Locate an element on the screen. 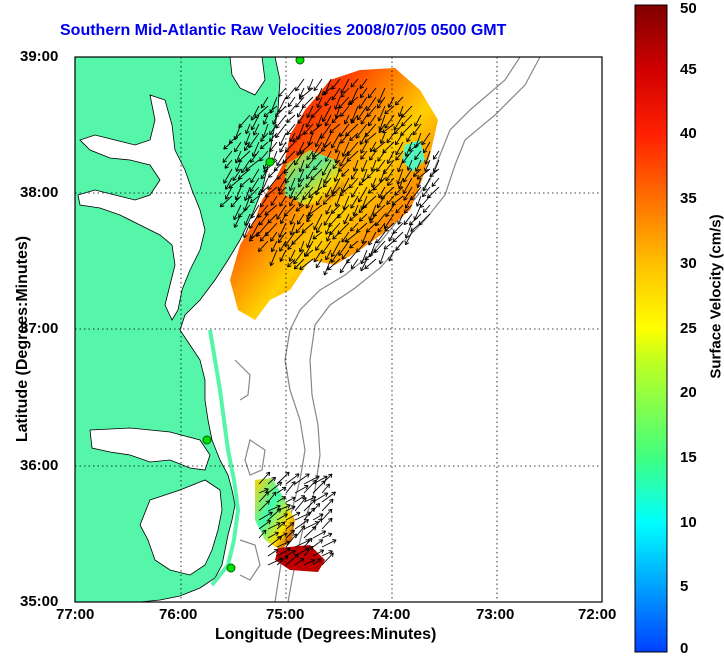 Image resolution: width=724 pixels, height=659 pixels. y-tick-label: 35:00 is located at coordinates (39, 601).